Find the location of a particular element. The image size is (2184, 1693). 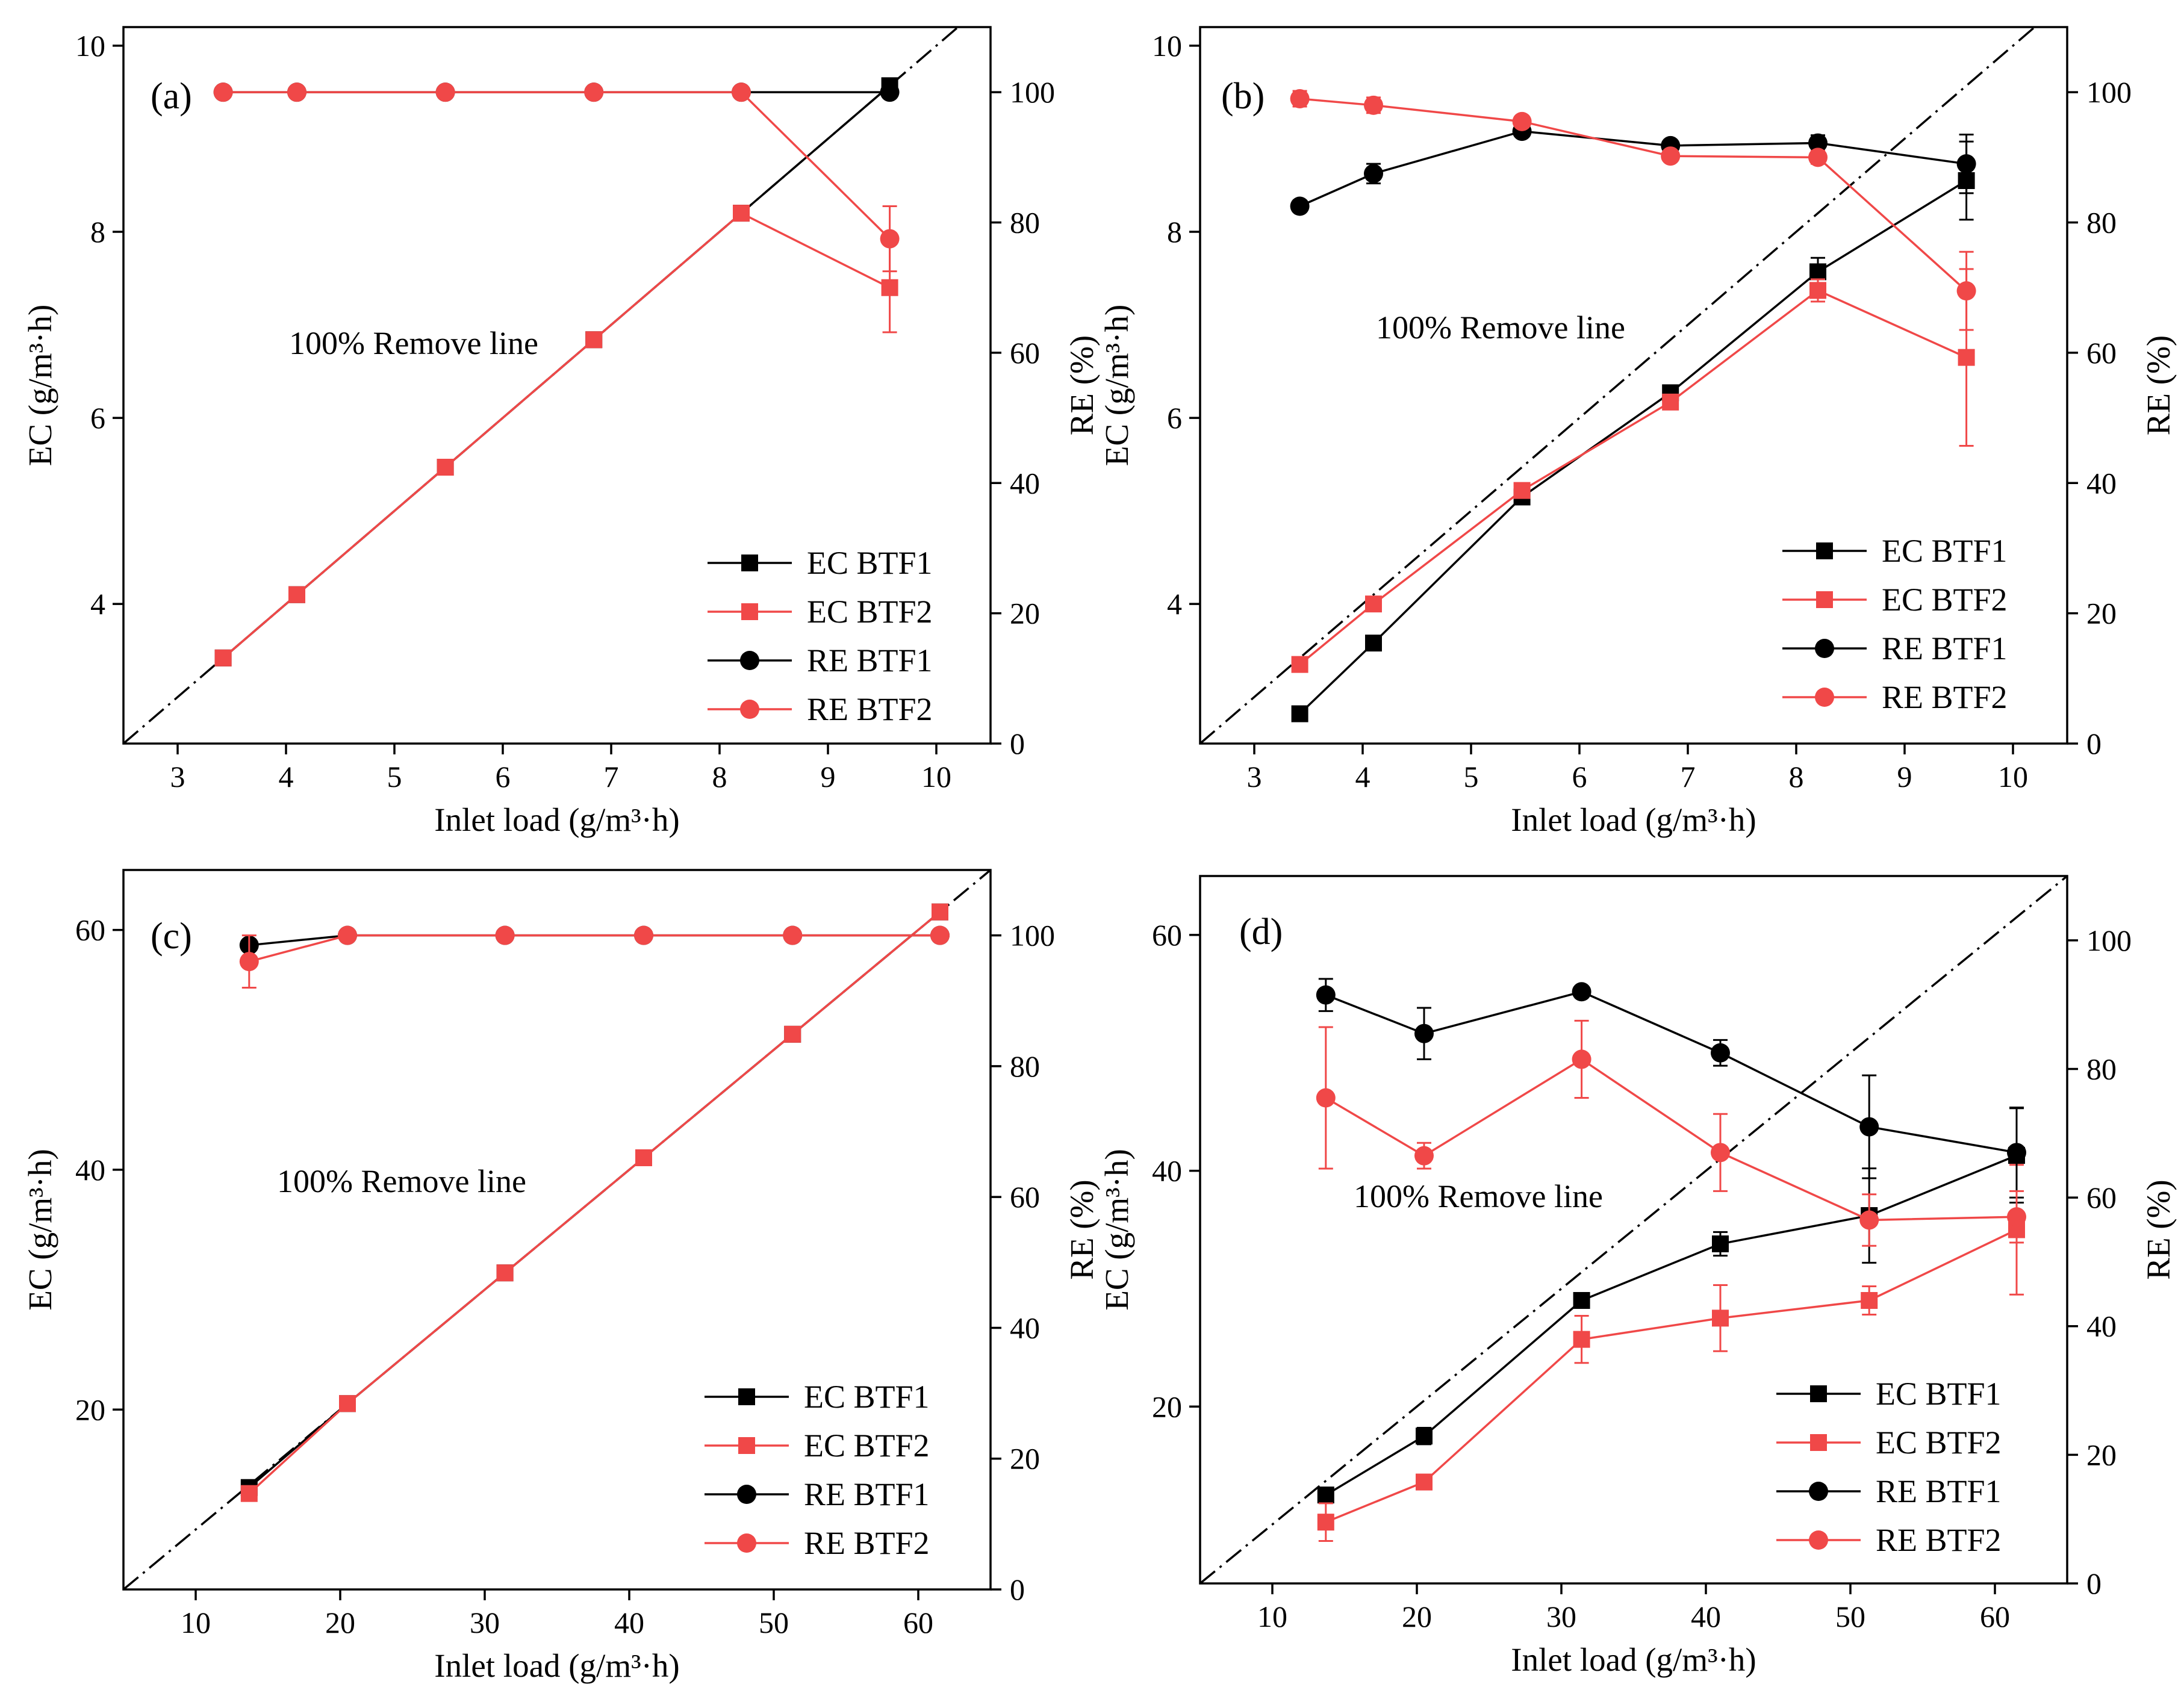

y-tick-label: 40 is located at coordinates (1167, 1171).